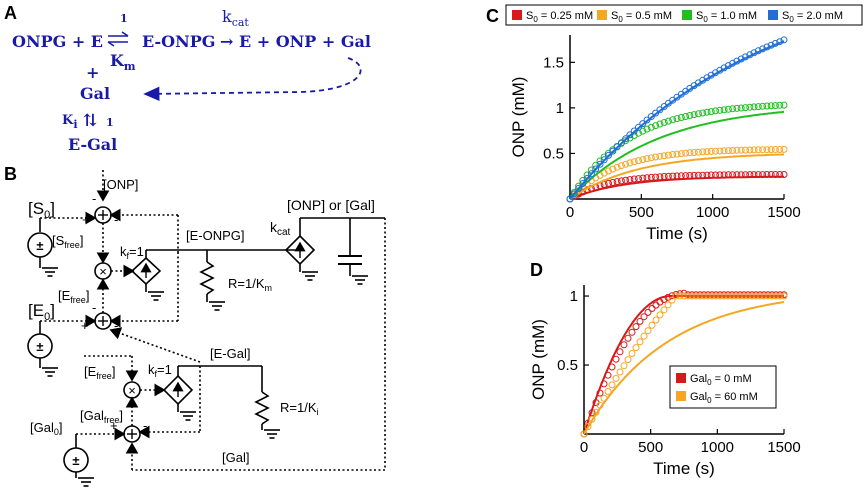 This screenshot has height=493, width=865. I want to click on current-source-eonpg-icon, so click(146, 271).